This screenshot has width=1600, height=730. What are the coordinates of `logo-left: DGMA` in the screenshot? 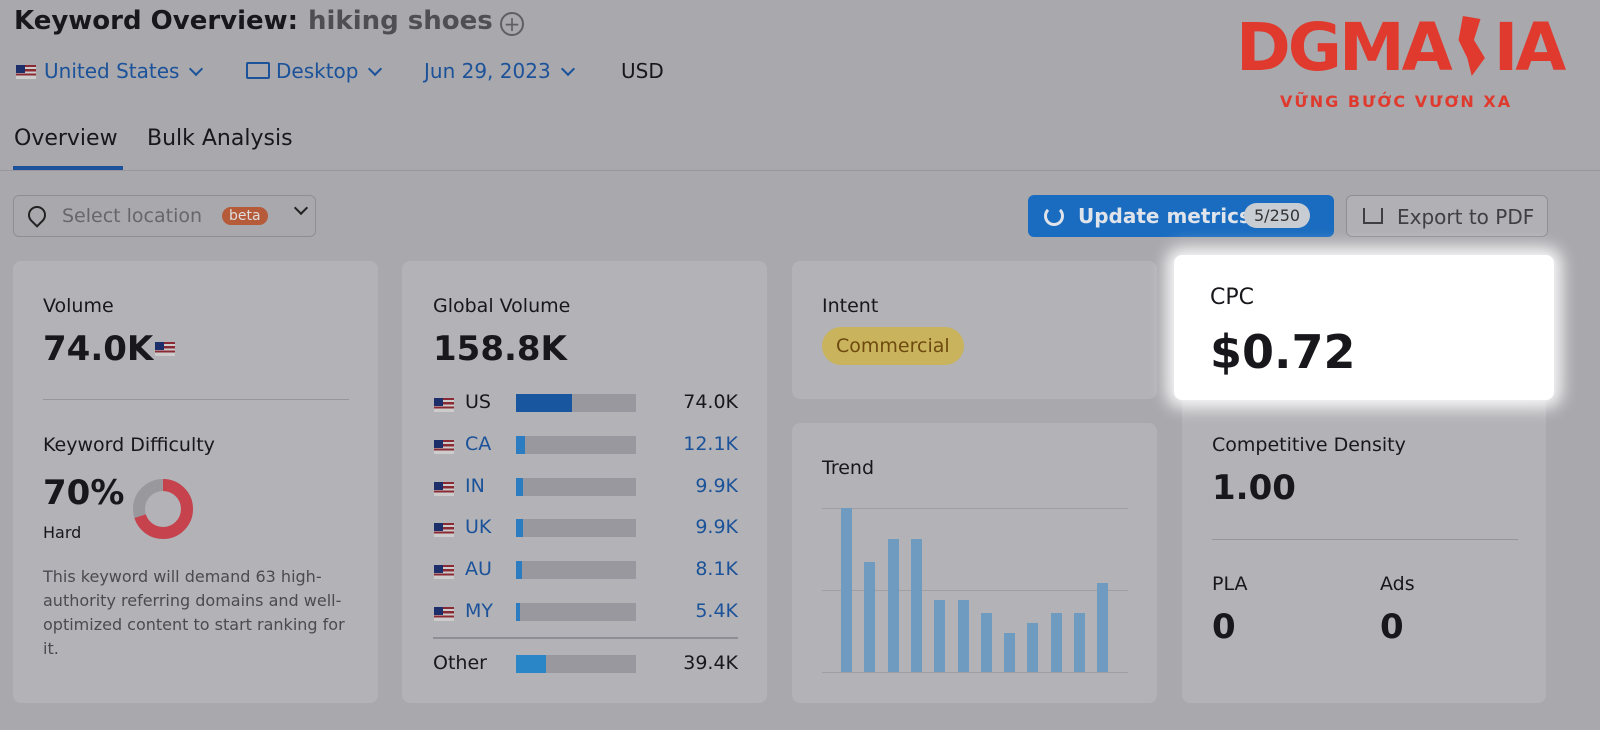 It's located at (1344, 47).